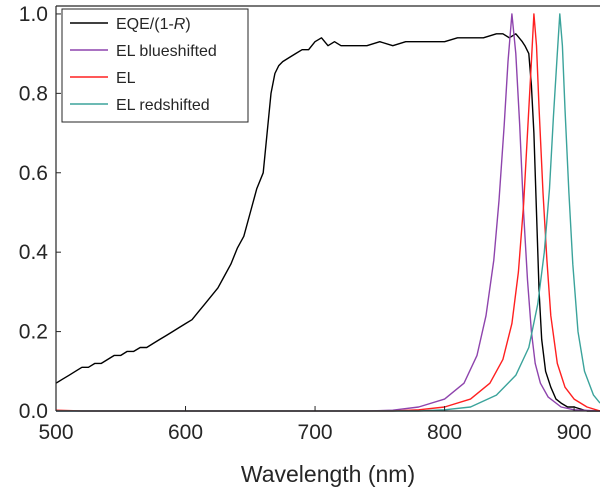 This screenshot has width=600, height=498. What do you see at coordinates (33, 173) in the screenshot?
I see `y-tick-label: 0.6` at bounding box center [33, 173].